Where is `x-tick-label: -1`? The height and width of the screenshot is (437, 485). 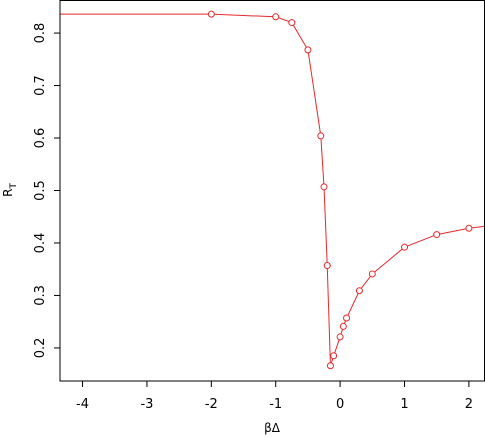 x-tick-label: -1 is located at coordinates (275, 404).